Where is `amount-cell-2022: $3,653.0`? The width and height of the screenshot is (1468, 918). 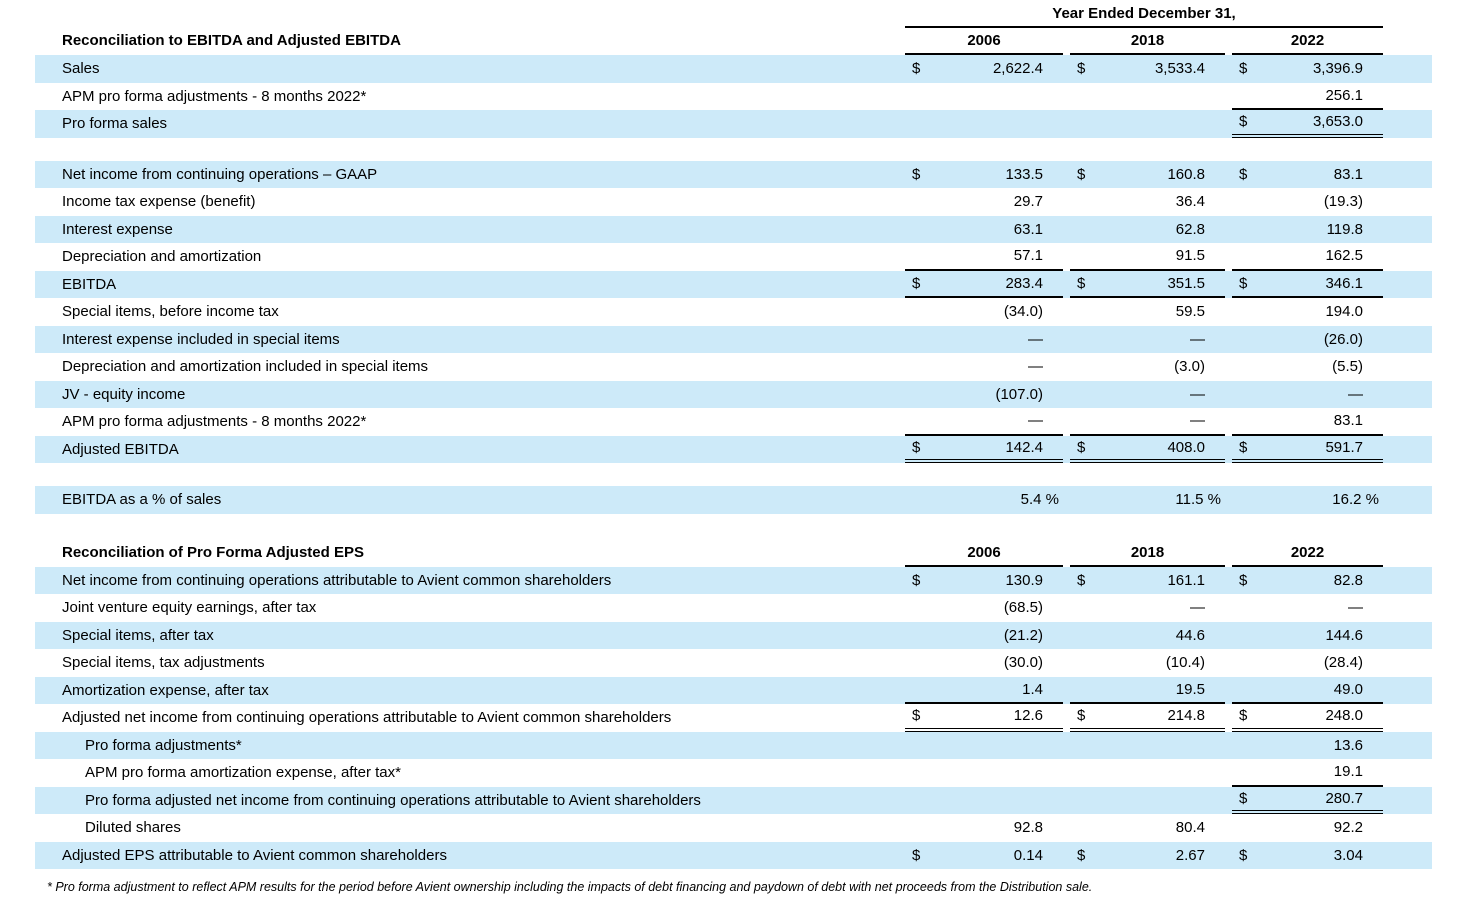 amount-cell-2022: $3,653.0 is located at coordinates (1307, 124).